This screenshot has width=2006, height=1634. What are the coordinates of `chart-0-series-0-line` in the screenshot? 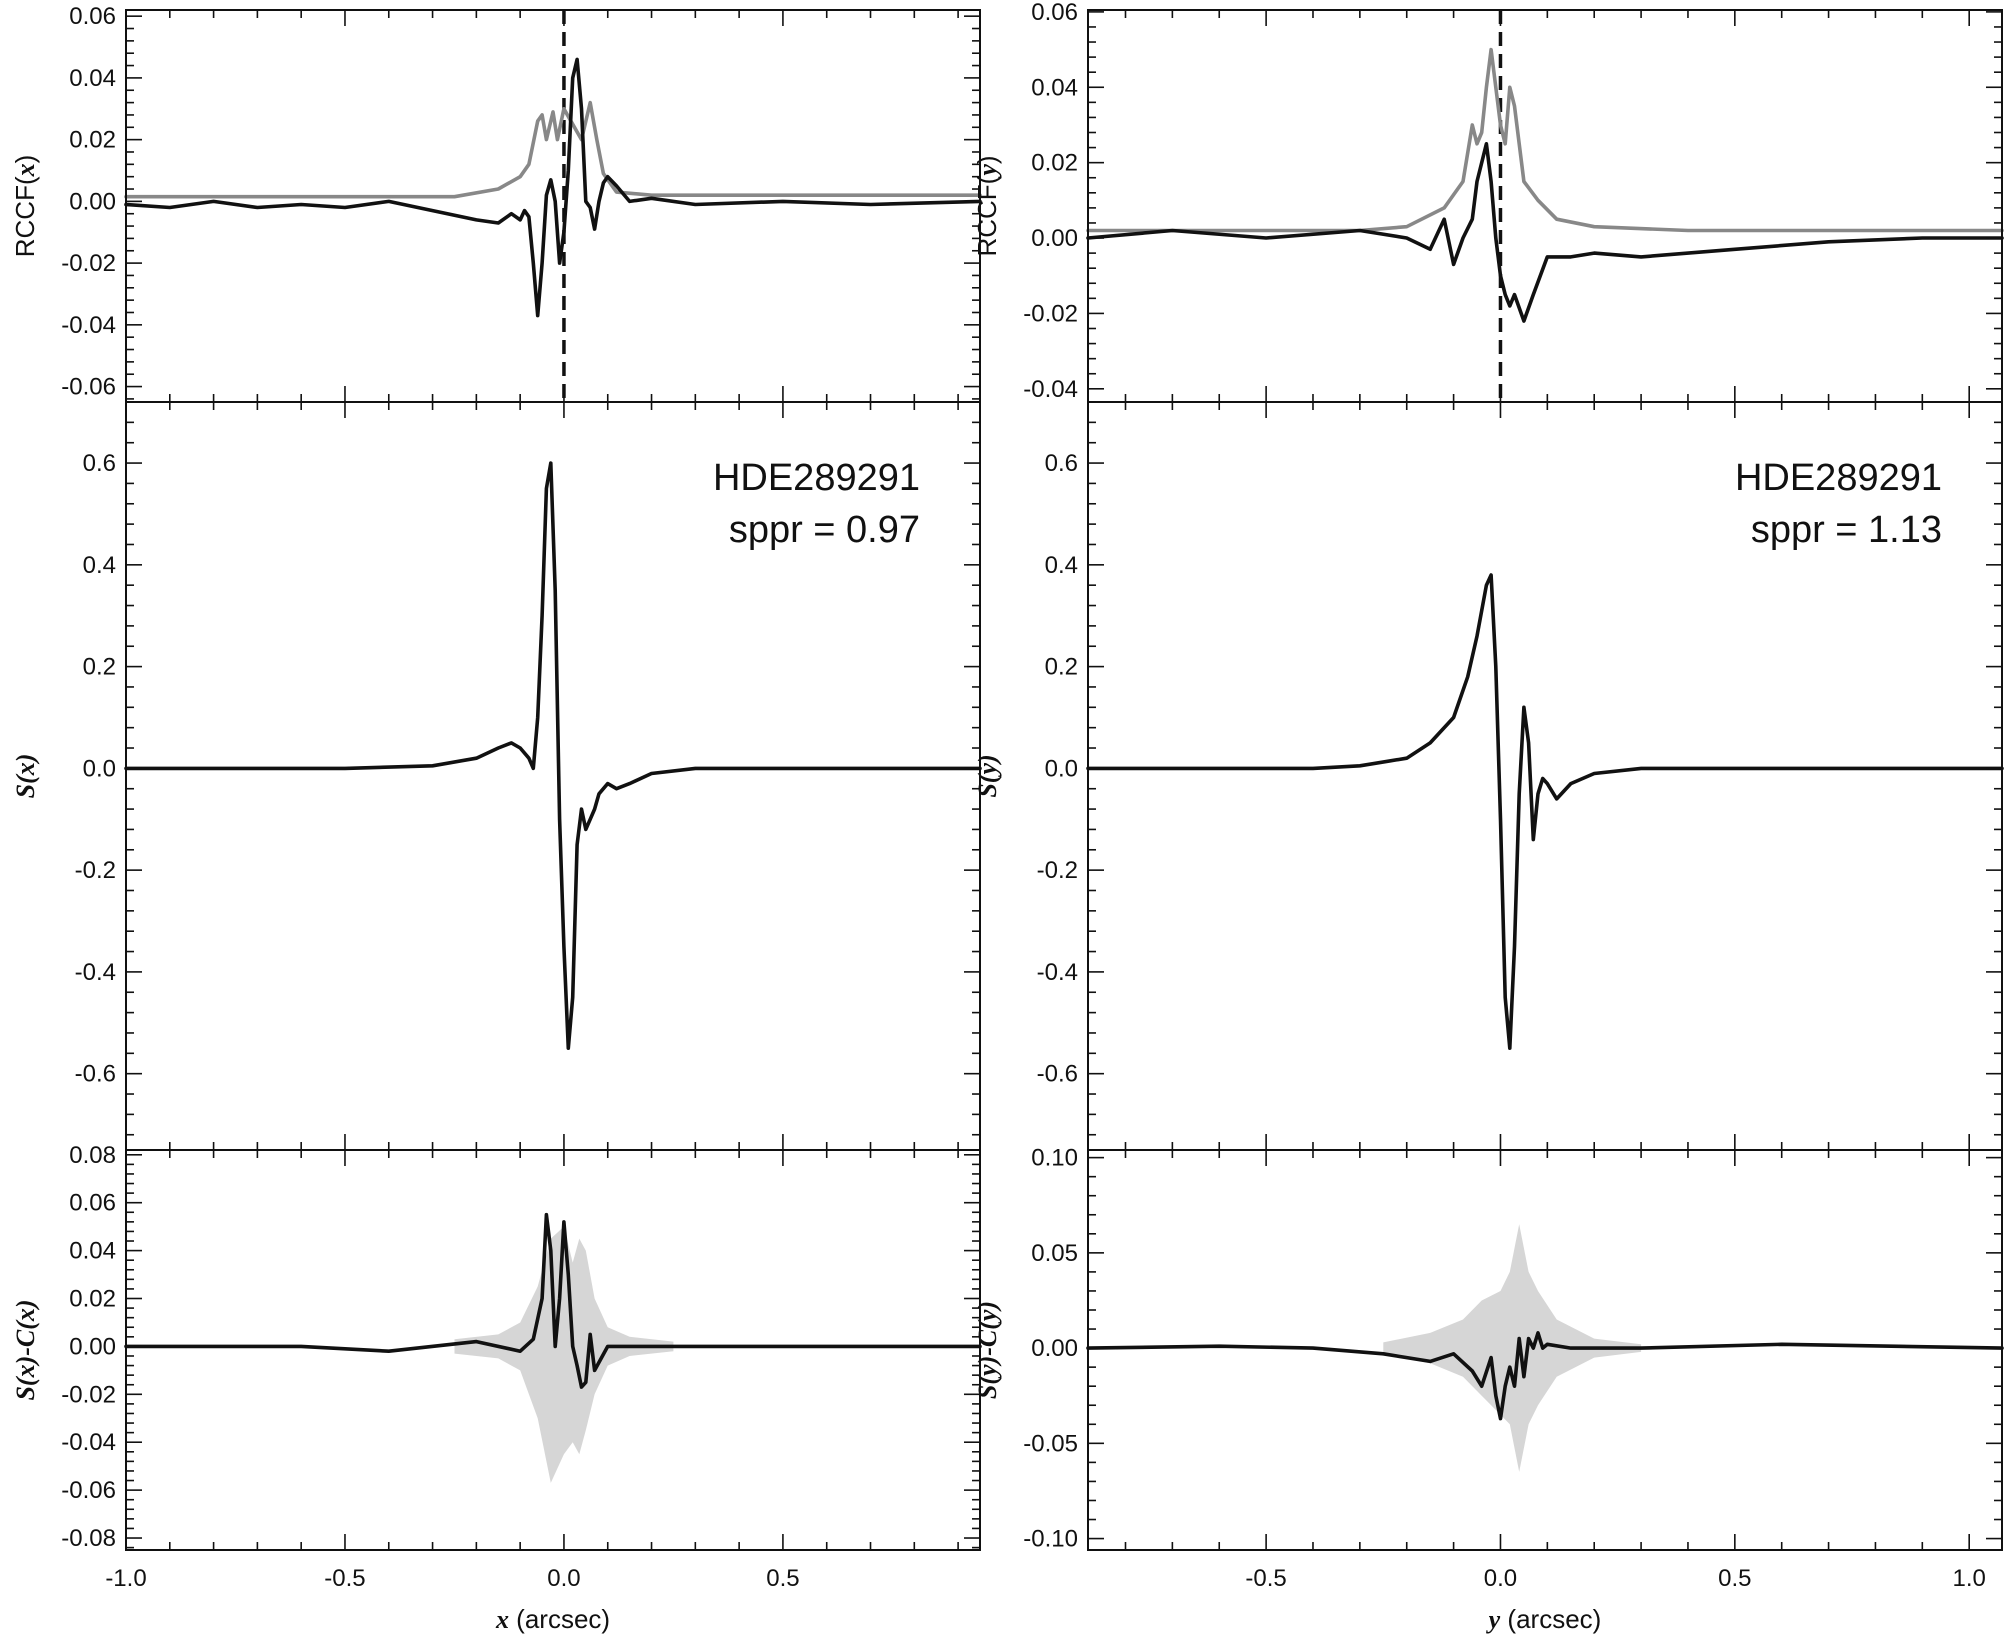 It's located at (553, 149).